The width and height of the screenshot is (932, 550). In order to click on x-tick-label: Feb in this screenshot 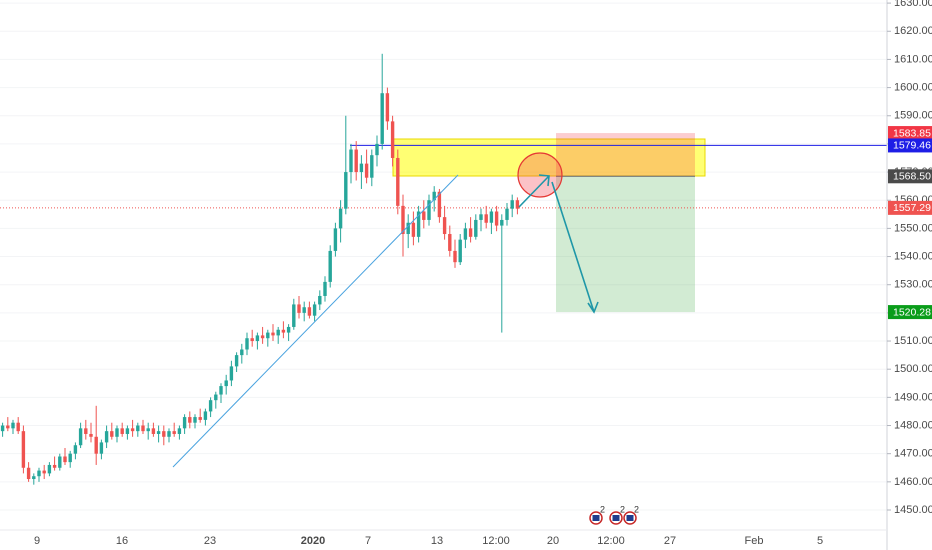, I will do `click(754, 541)`.